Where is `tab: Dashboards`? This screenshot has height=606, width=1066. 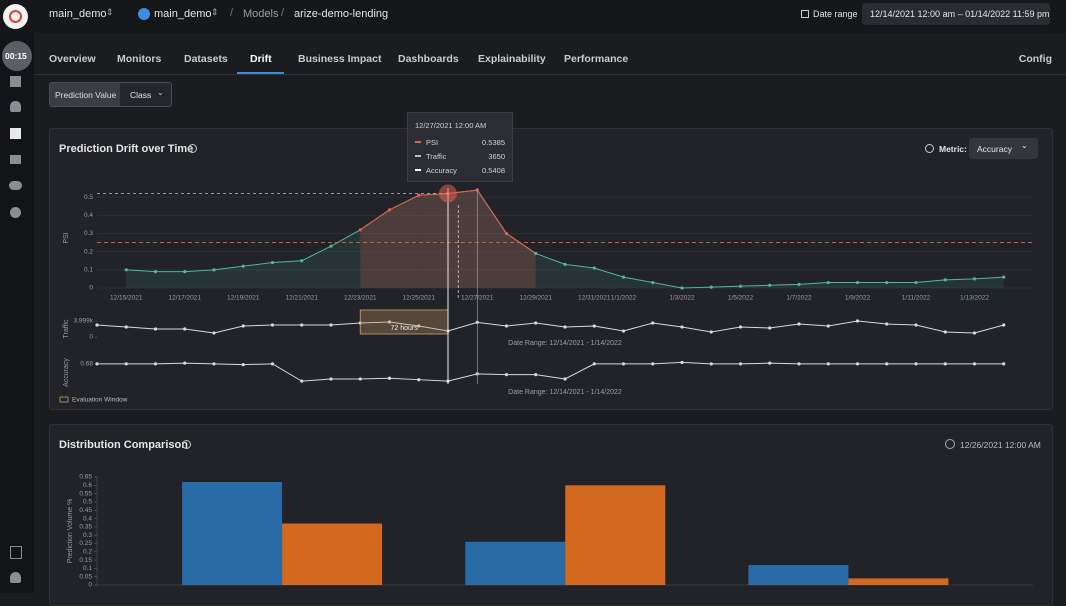 tab: Dashboards is located at coordinates (428, 59).